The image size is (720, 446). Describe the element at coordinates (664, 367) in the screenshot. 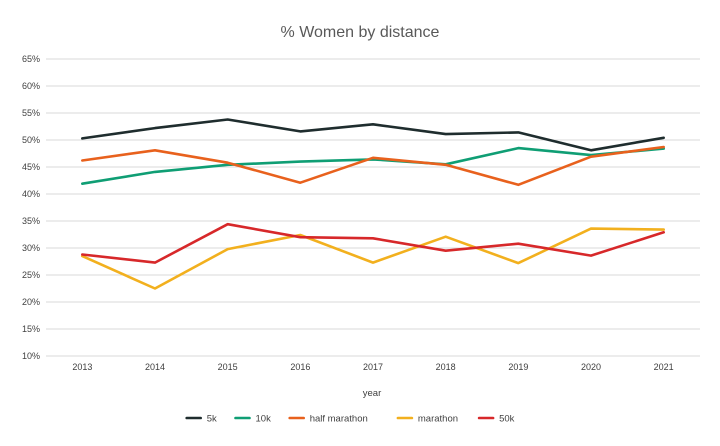

I see `x-tick-label: 2021` at that location.